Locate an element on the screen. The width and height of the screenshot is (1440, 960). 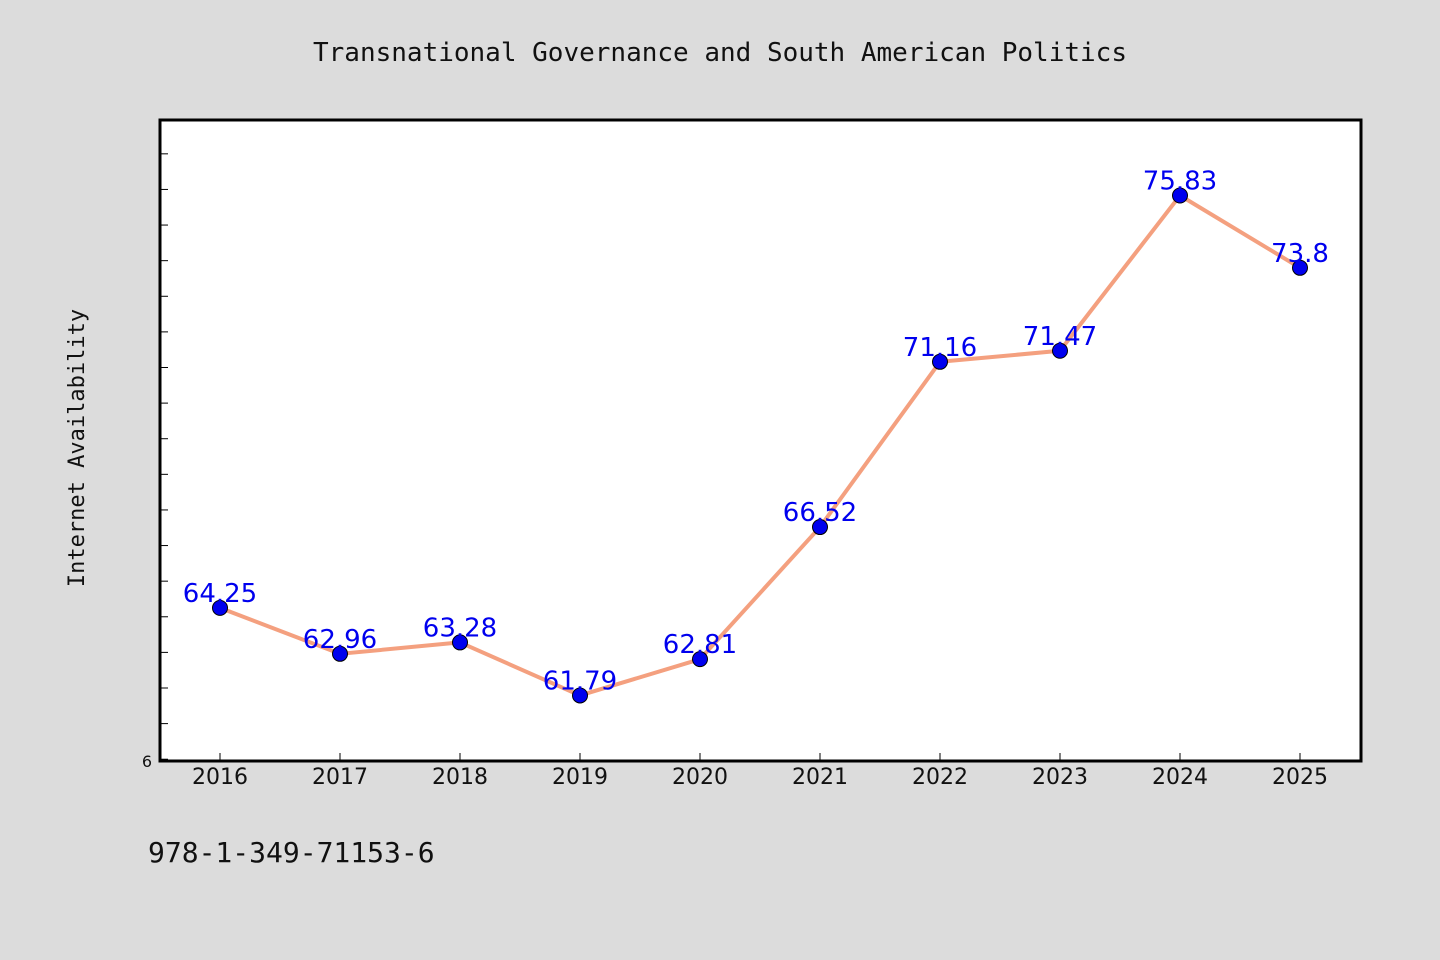
data-label: 61.79 is located at coordinates (580, 681).